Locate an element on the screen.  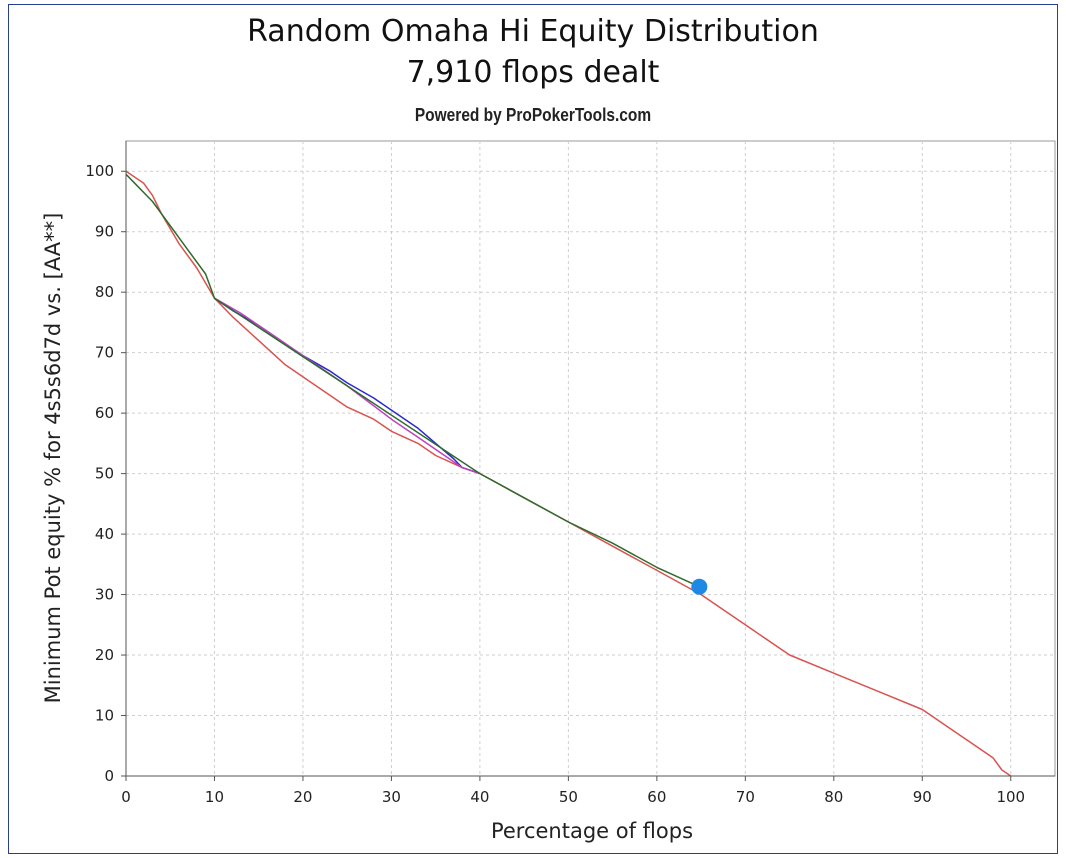
x-tick-label: 90 is located at coordinates (922, 797).